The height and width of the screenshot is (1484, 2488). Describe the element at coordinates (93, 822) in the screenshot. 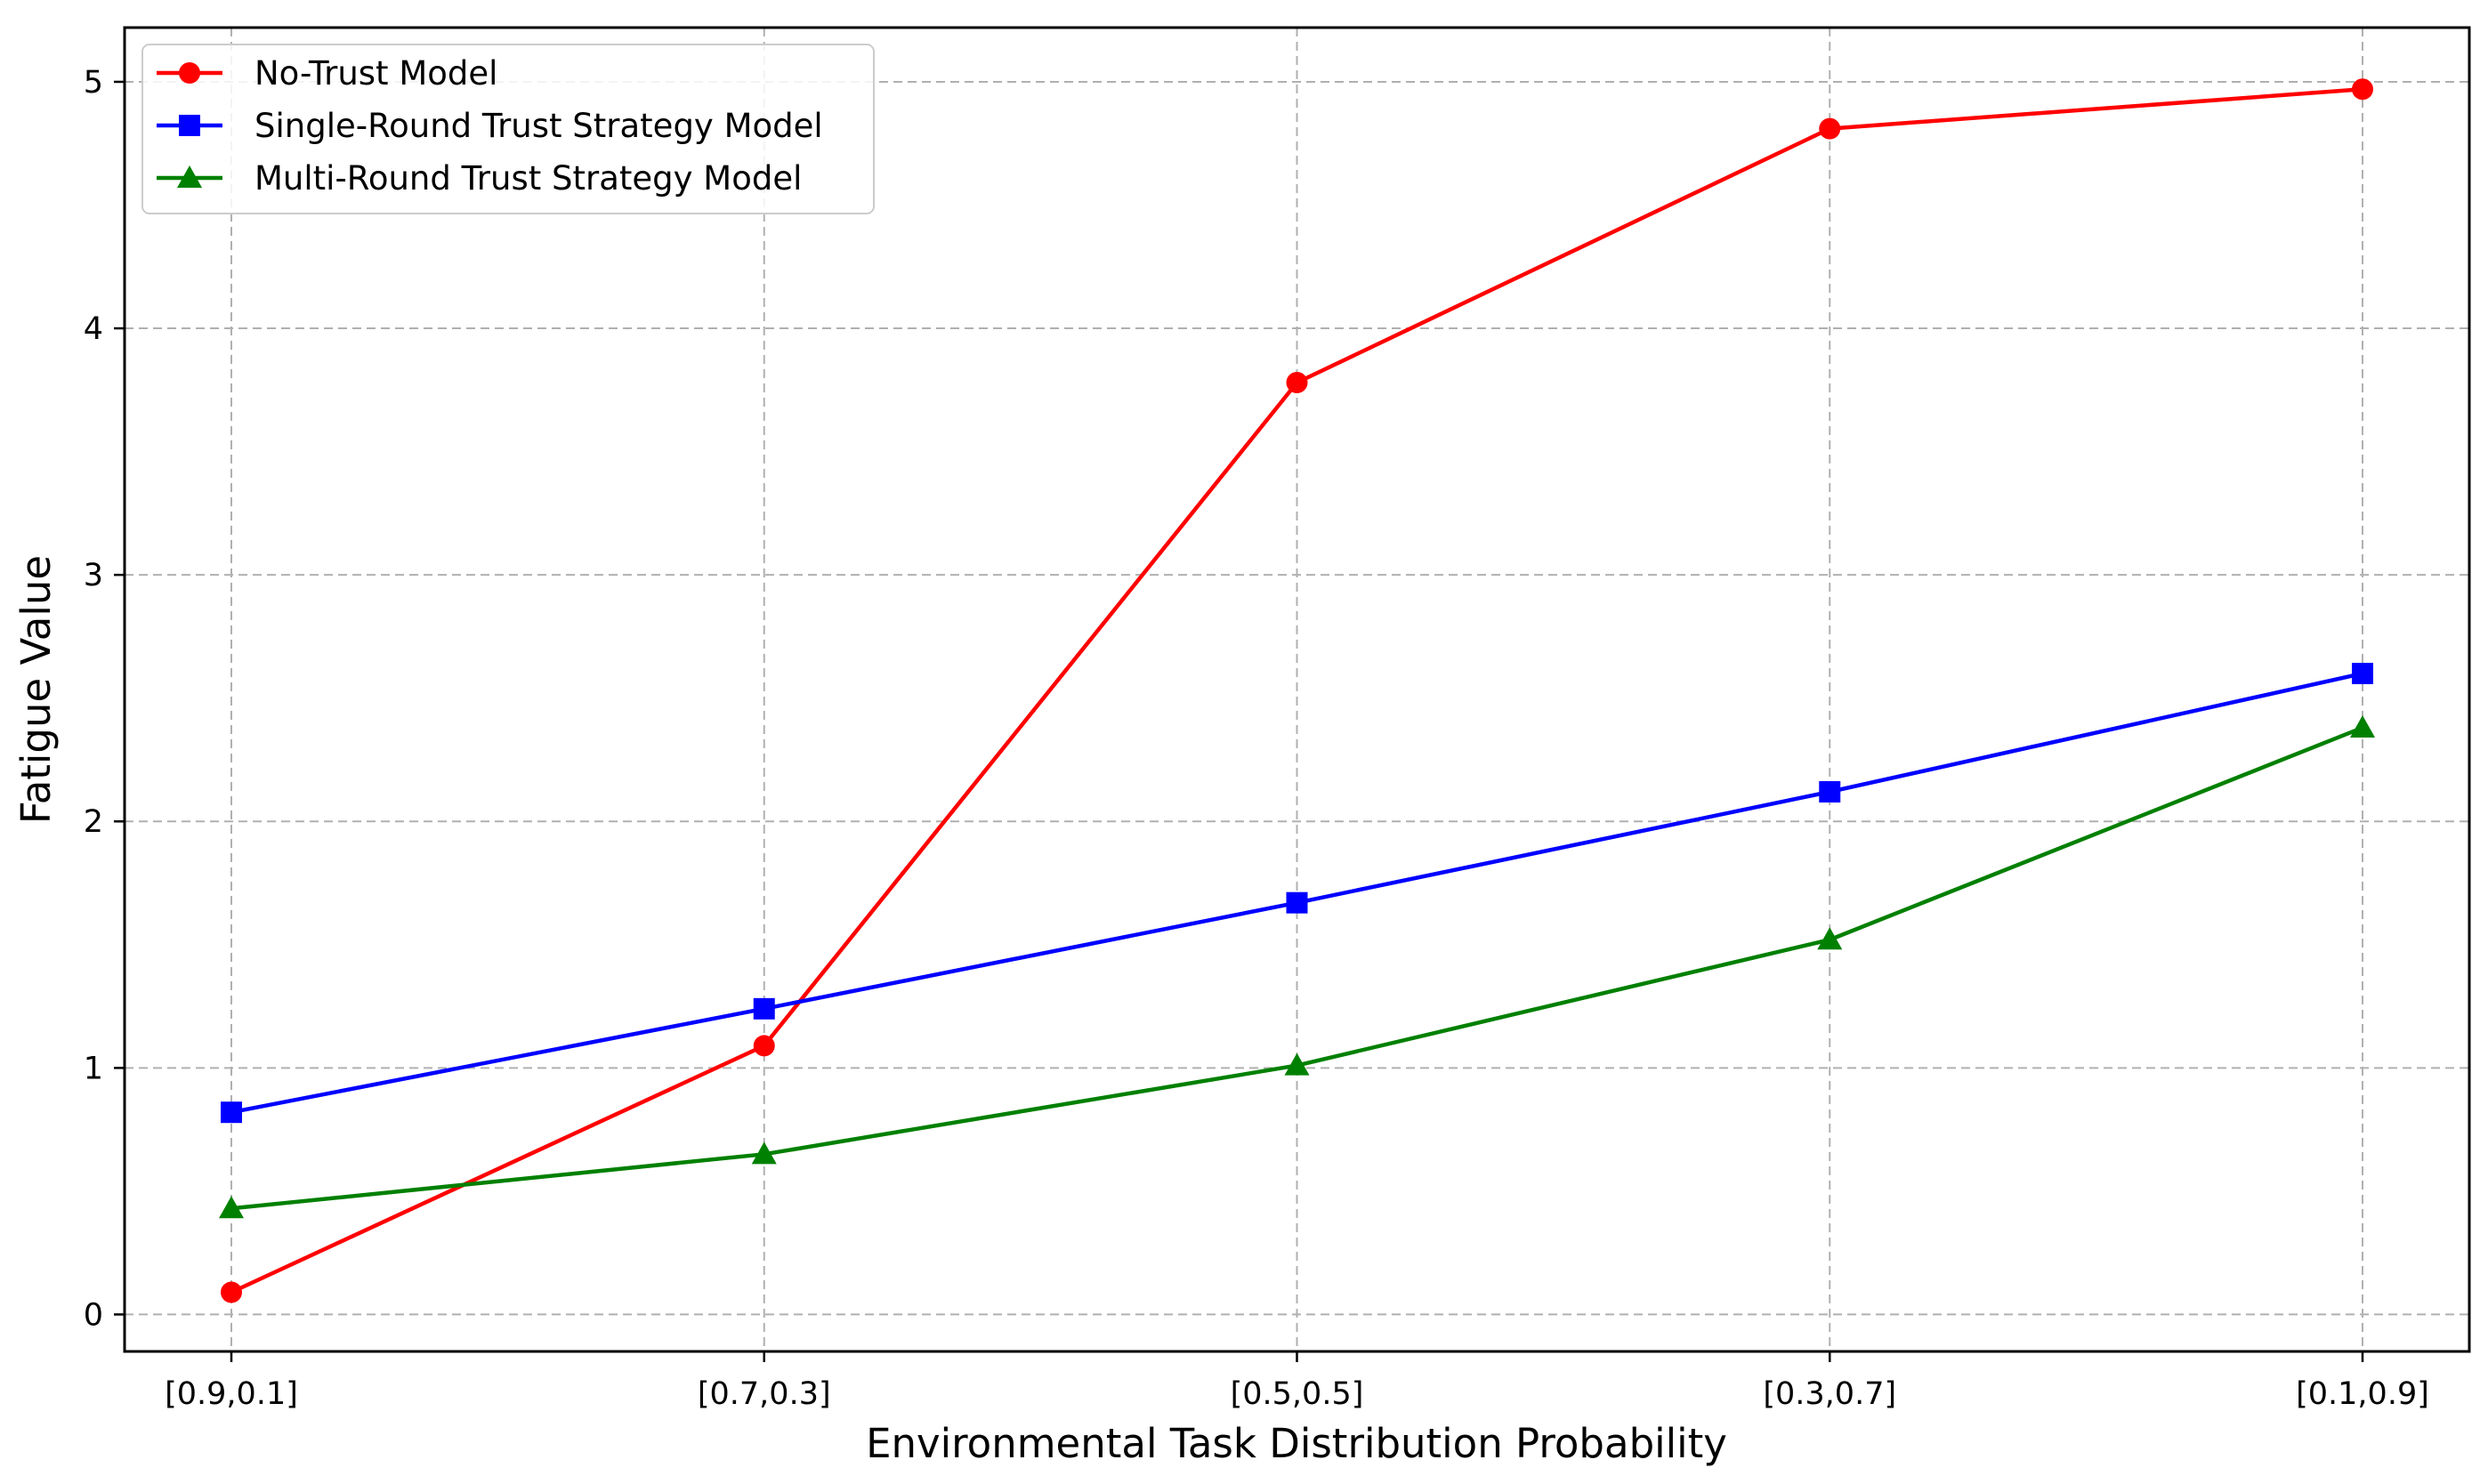

I see `y-tick-label: 2` at that location.